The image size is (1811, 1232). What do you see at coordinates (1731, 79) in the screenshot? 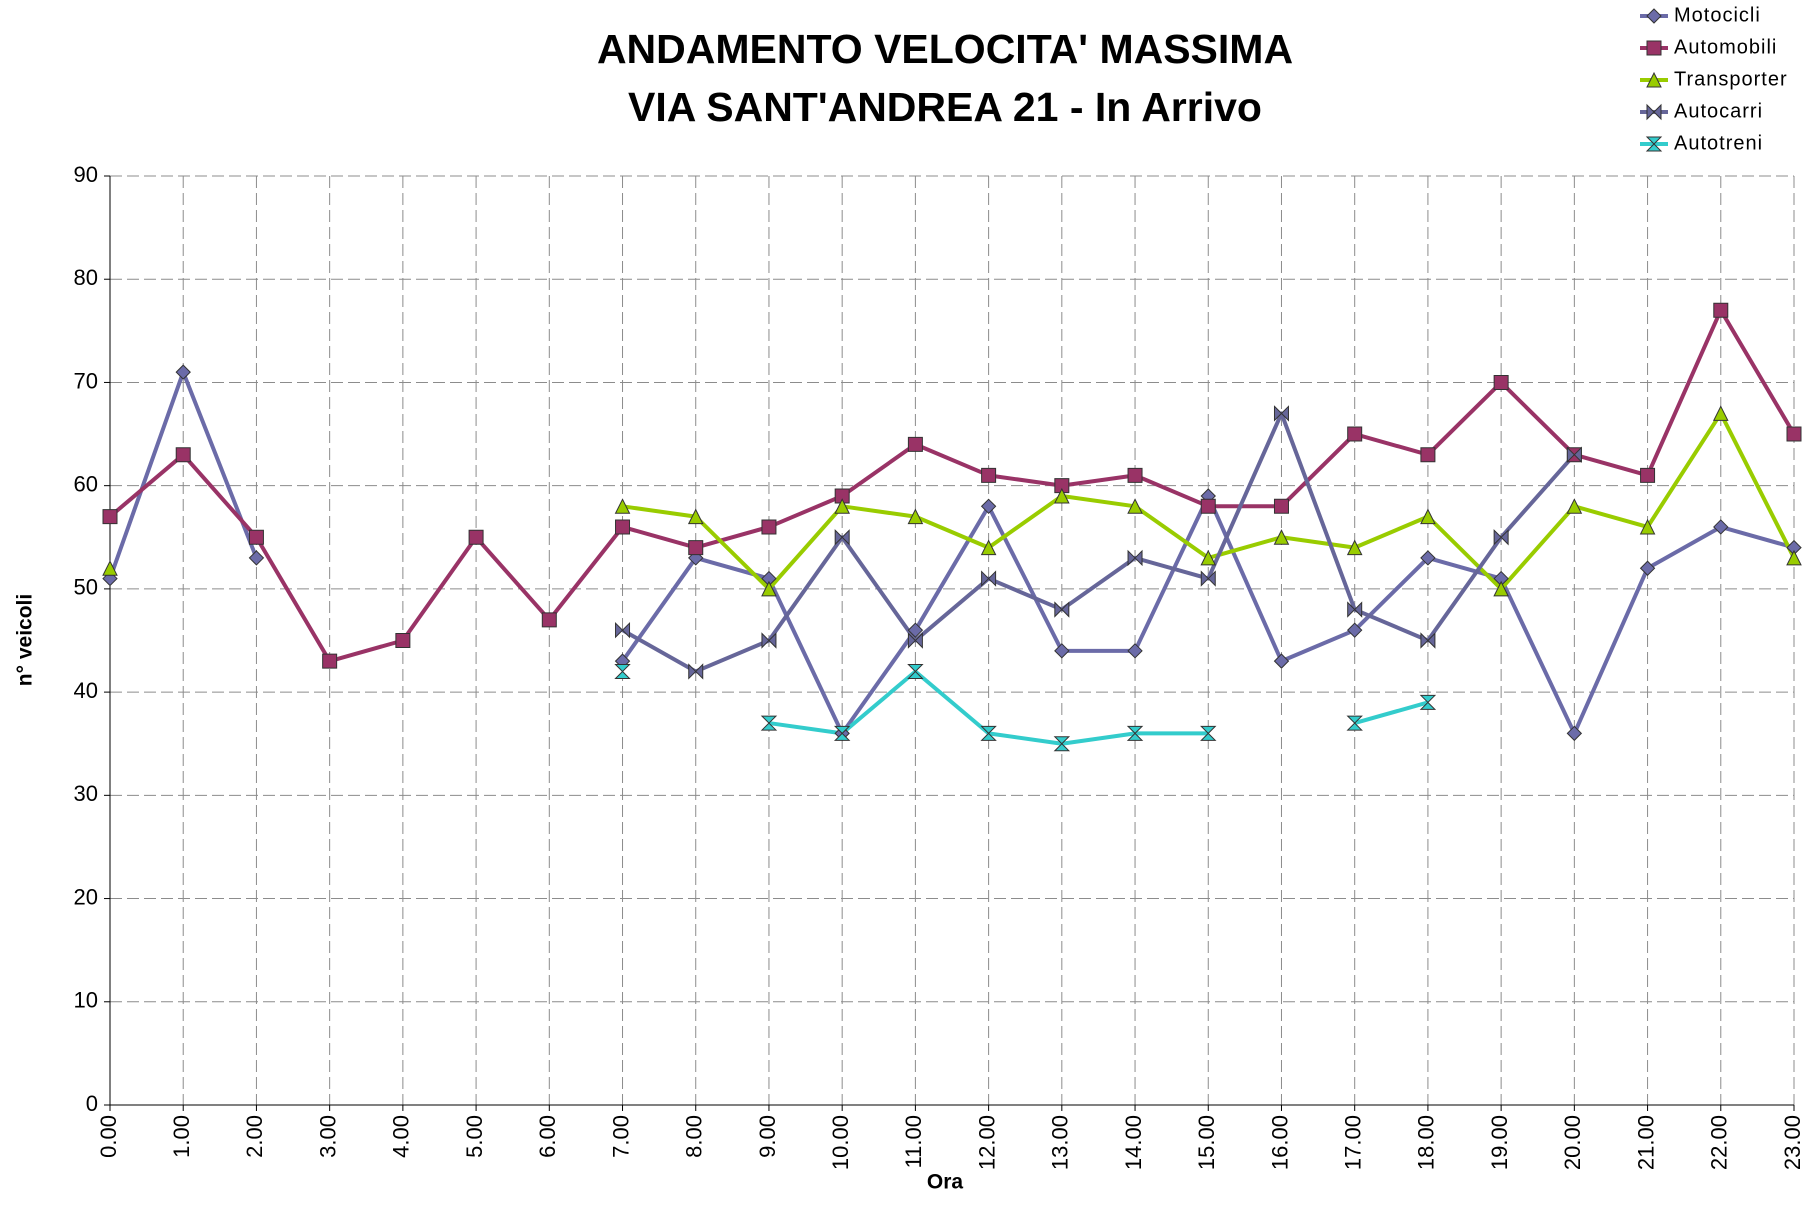
I see `legend-label: Transporter` at bounding box center [1731, 79].